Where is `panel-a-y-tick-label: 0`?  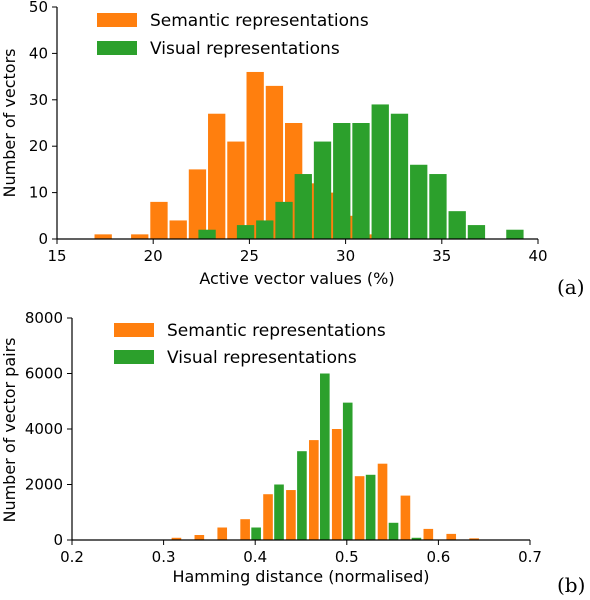 panel-a-y-tick-label: 0 is located at coordinates (43, 239).